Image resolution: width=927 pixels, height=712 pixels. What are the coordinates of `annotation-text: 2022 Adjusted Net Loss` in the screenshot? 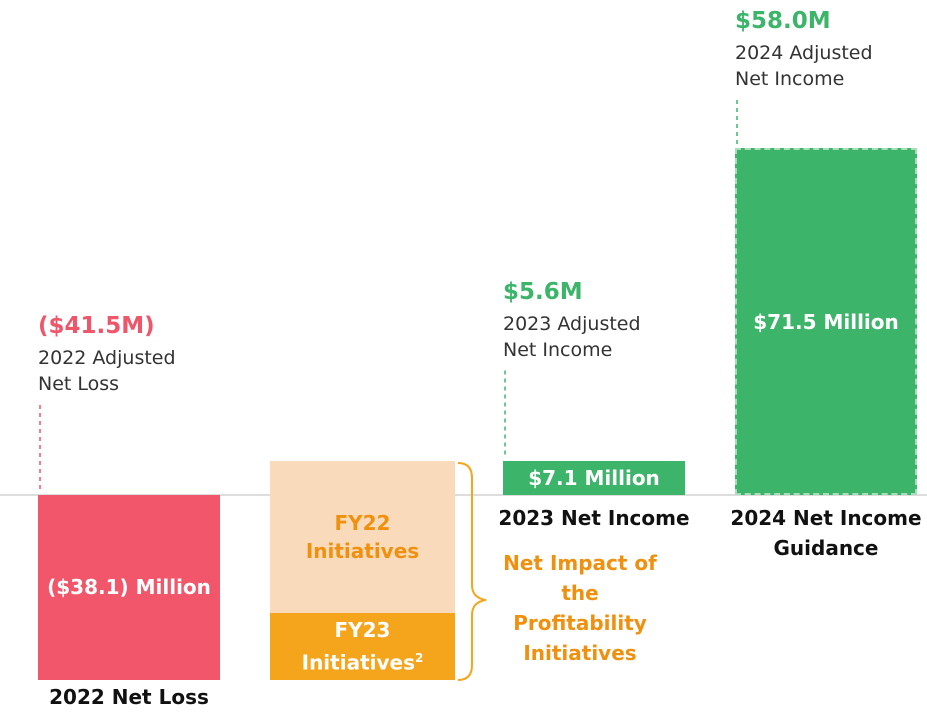 It's located at (107, 371).